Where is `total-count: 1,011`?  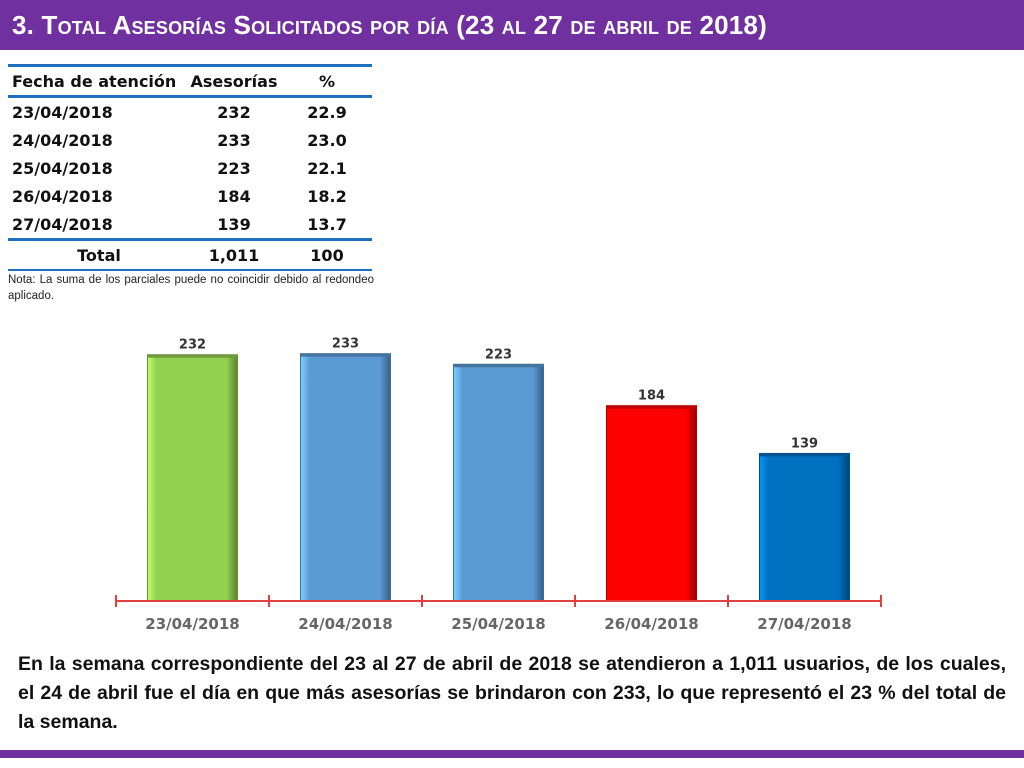
total-count: 1,011 is located at coordinates (234, 255).